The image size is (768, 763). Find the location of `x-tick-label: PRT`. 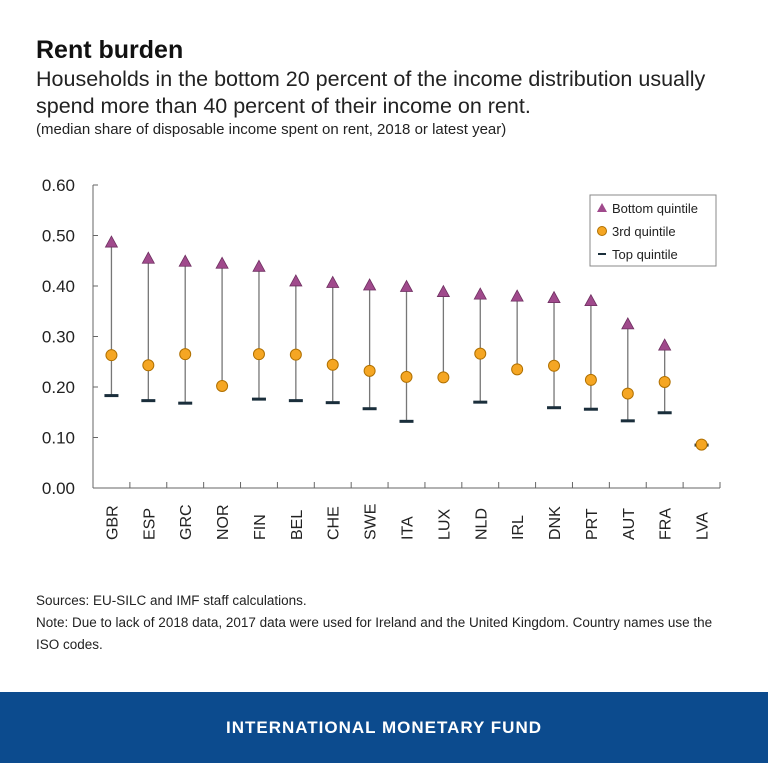

x-tick-label: PRT is located at coordinates (592, 524).